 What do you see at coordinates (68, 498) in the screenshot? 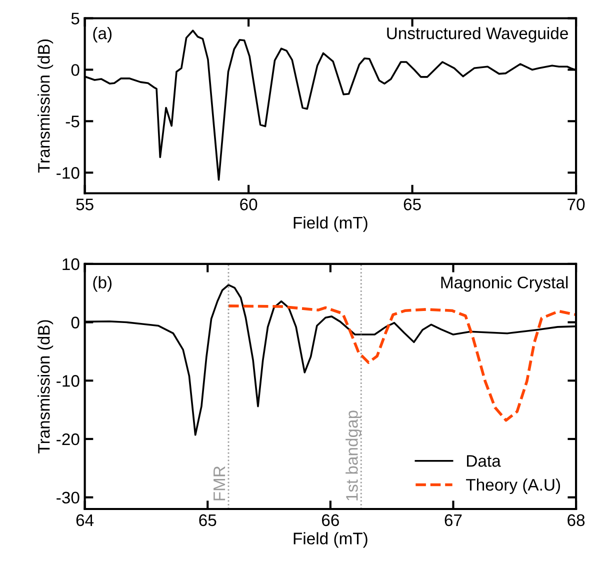
I see `y-tick-label: -30` at bounding box center [68, 498].